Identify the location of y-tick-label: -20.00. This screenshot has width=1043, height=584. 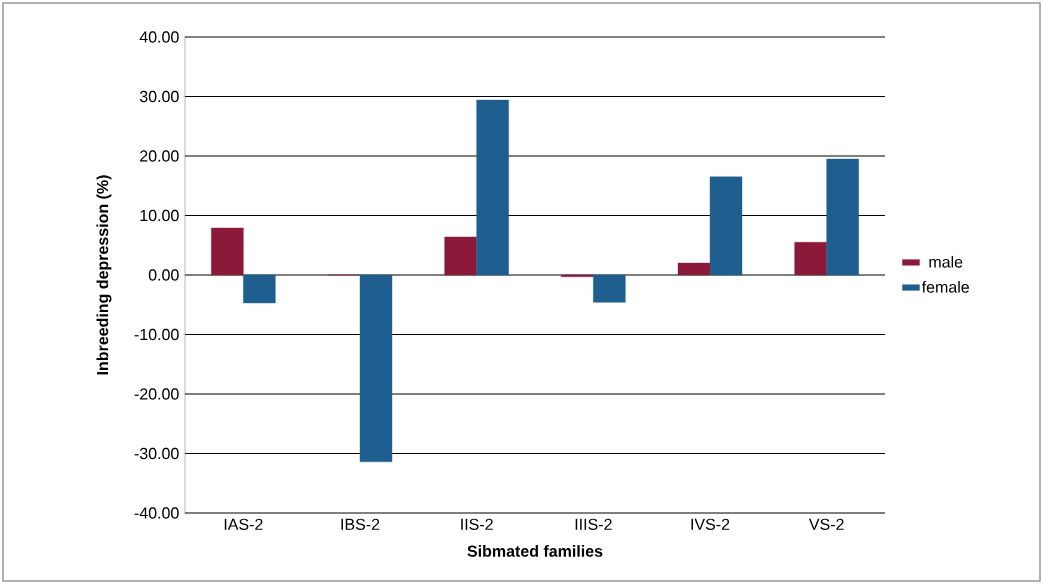
(156, 394).